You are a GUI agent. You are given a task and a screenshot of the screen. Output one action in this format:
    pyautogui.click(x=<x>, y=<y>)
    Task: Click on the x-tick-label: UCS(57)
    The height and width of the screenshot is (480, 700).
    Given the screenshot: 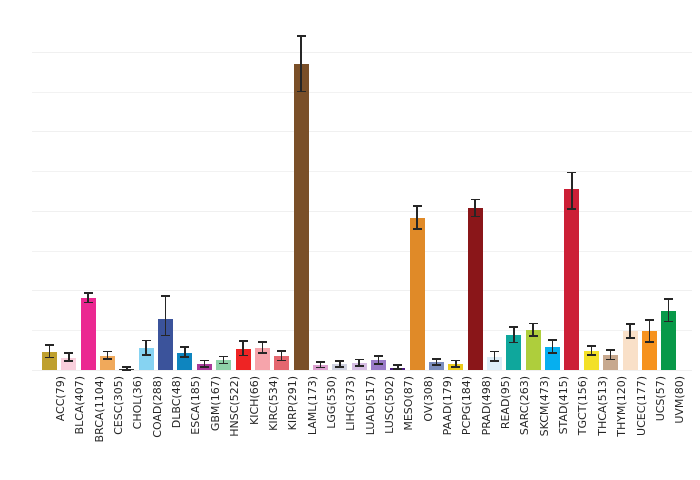 What is the action you would take?
    pyautogui.click(x=660, y=399)
    